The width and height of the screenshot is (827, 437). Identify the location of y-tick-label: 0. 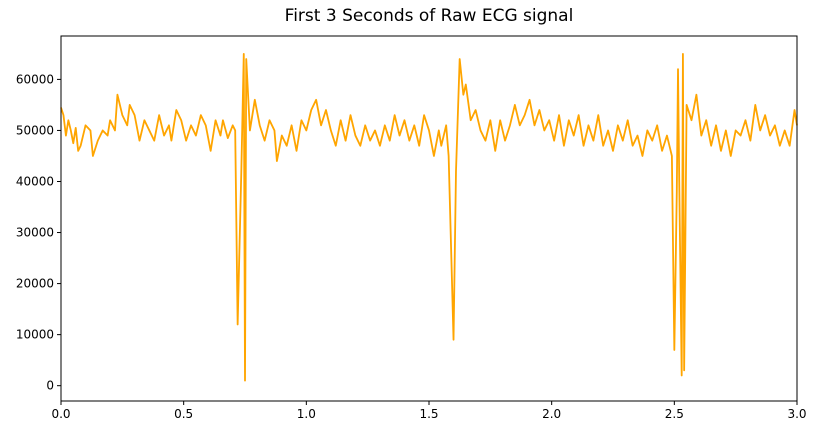
(50, 386).